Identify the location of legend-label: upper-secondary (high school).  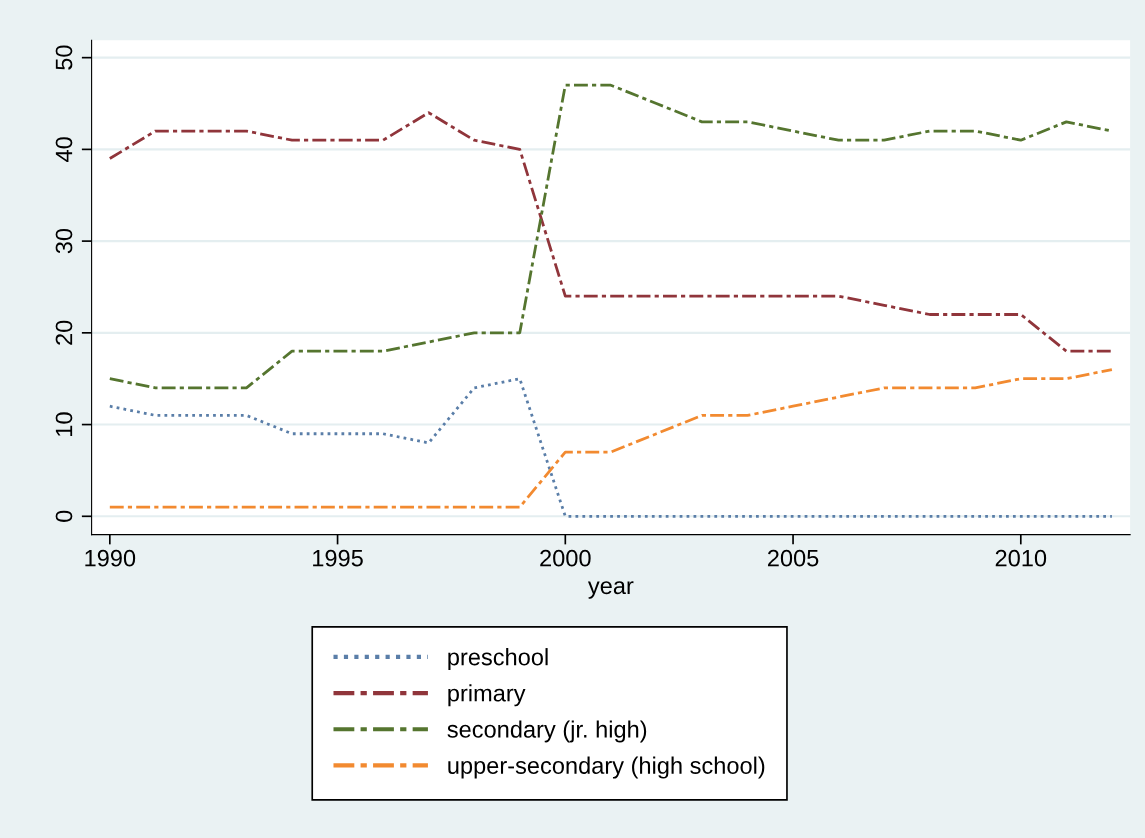
(606, 767).